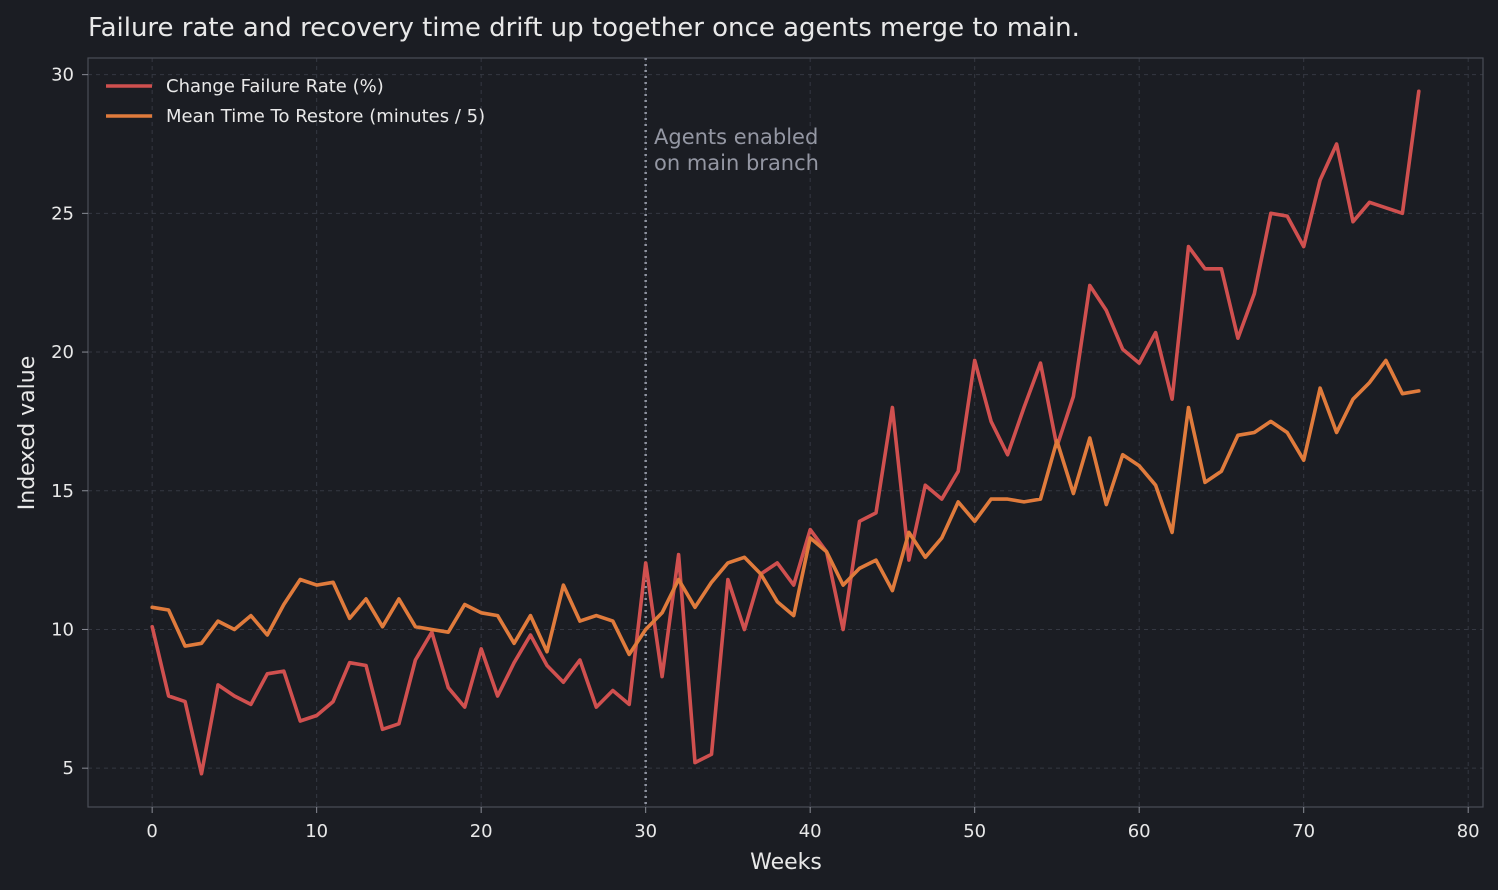  Describe the element at coordinates (62, 491) in the screenshot. I see `y-tick-label: 15` at that location.